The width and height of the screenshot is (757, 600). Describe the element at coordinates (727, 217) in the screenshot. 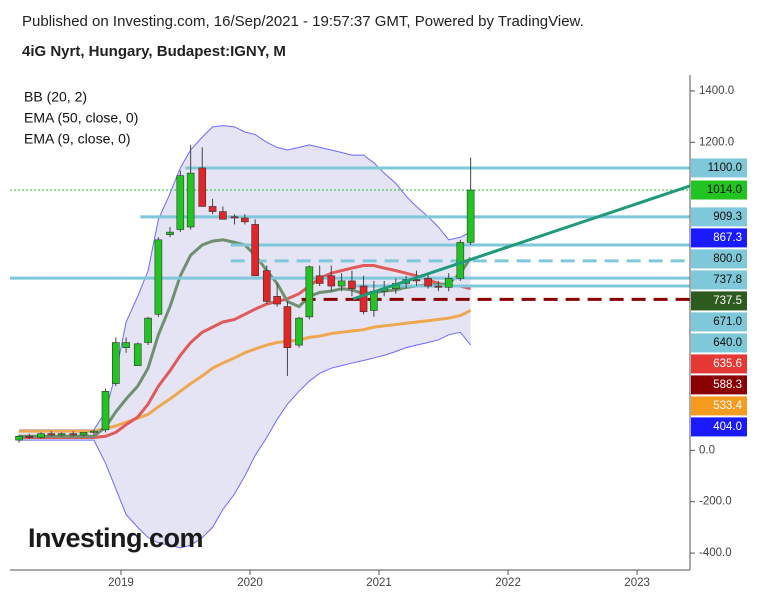

I see `price-tag-label: 909.3` at that location.